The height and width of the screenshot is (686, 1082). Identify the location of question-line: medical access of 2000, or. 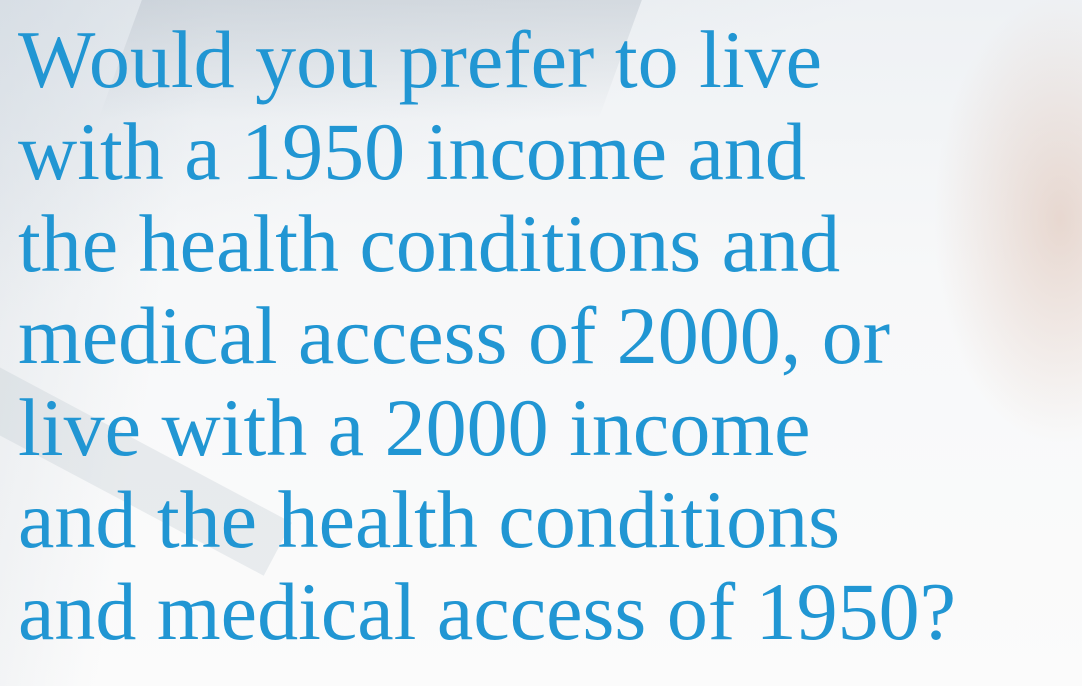
(454, 335).